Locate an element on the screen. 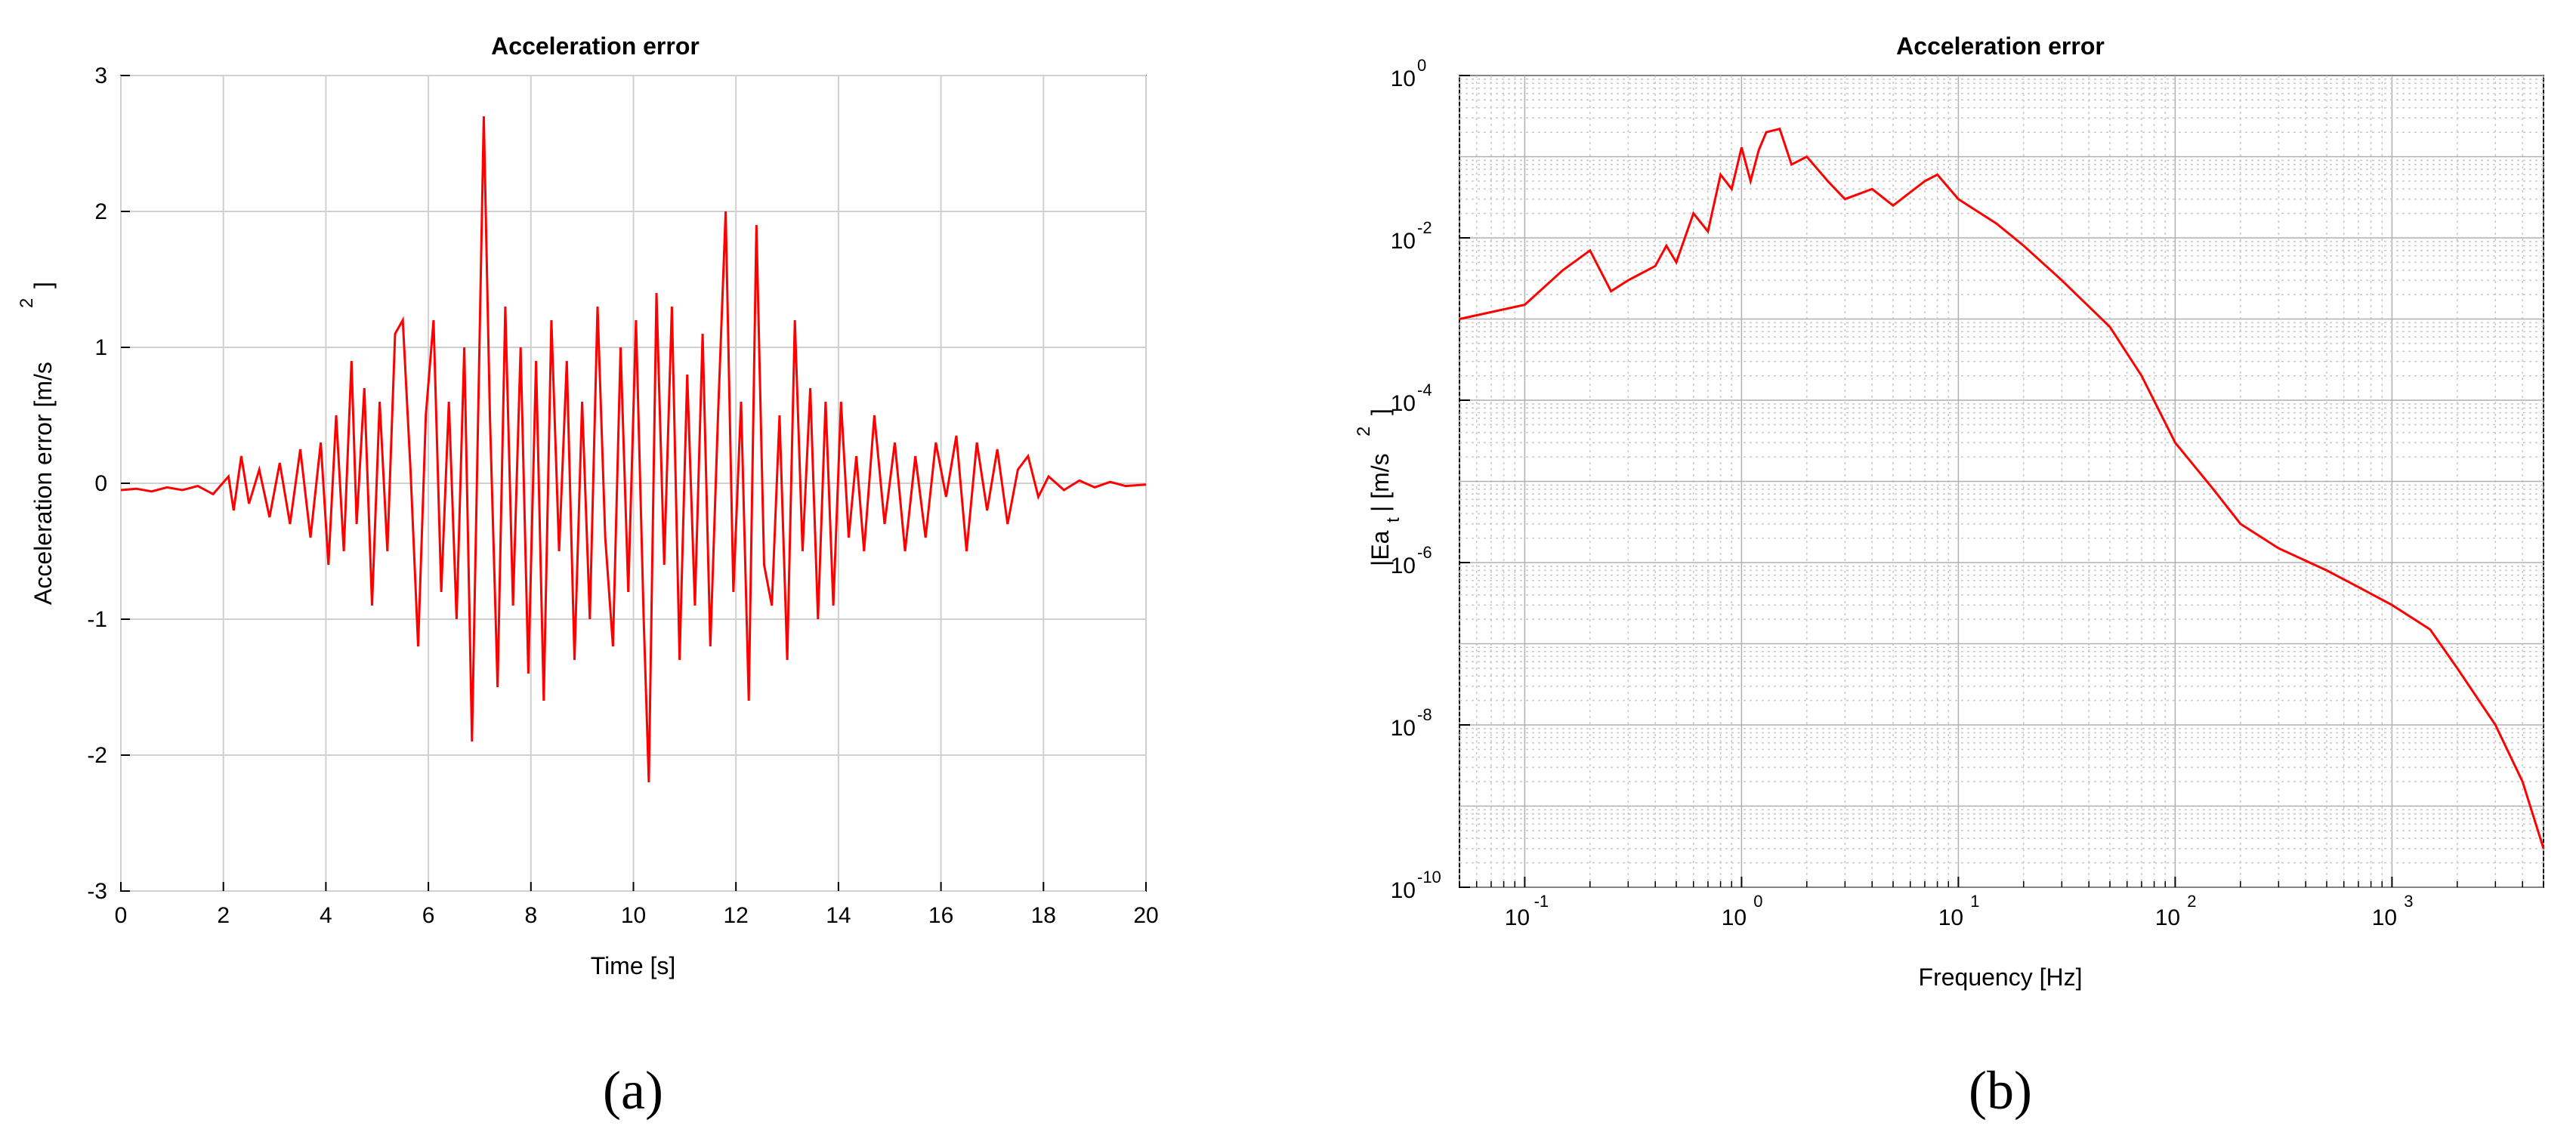 Image resolution: width=2576 pixels, height=1144 pixels. y-axis-label-b: |Ea t | [m/s 2 ] is located at coordinates (1379, 488).